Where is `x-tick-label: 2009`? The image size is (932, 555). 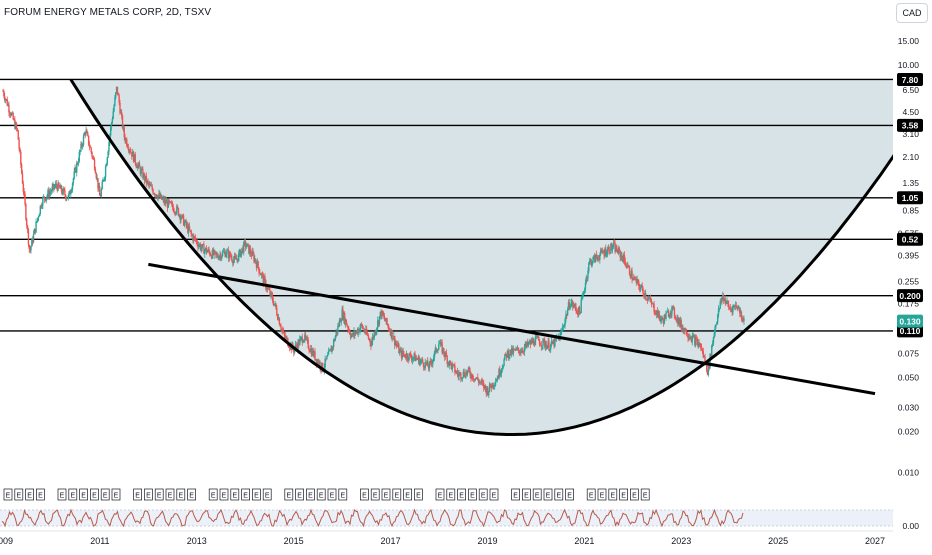 x-tick-label: 2009 is located at coordinates (6, 541).